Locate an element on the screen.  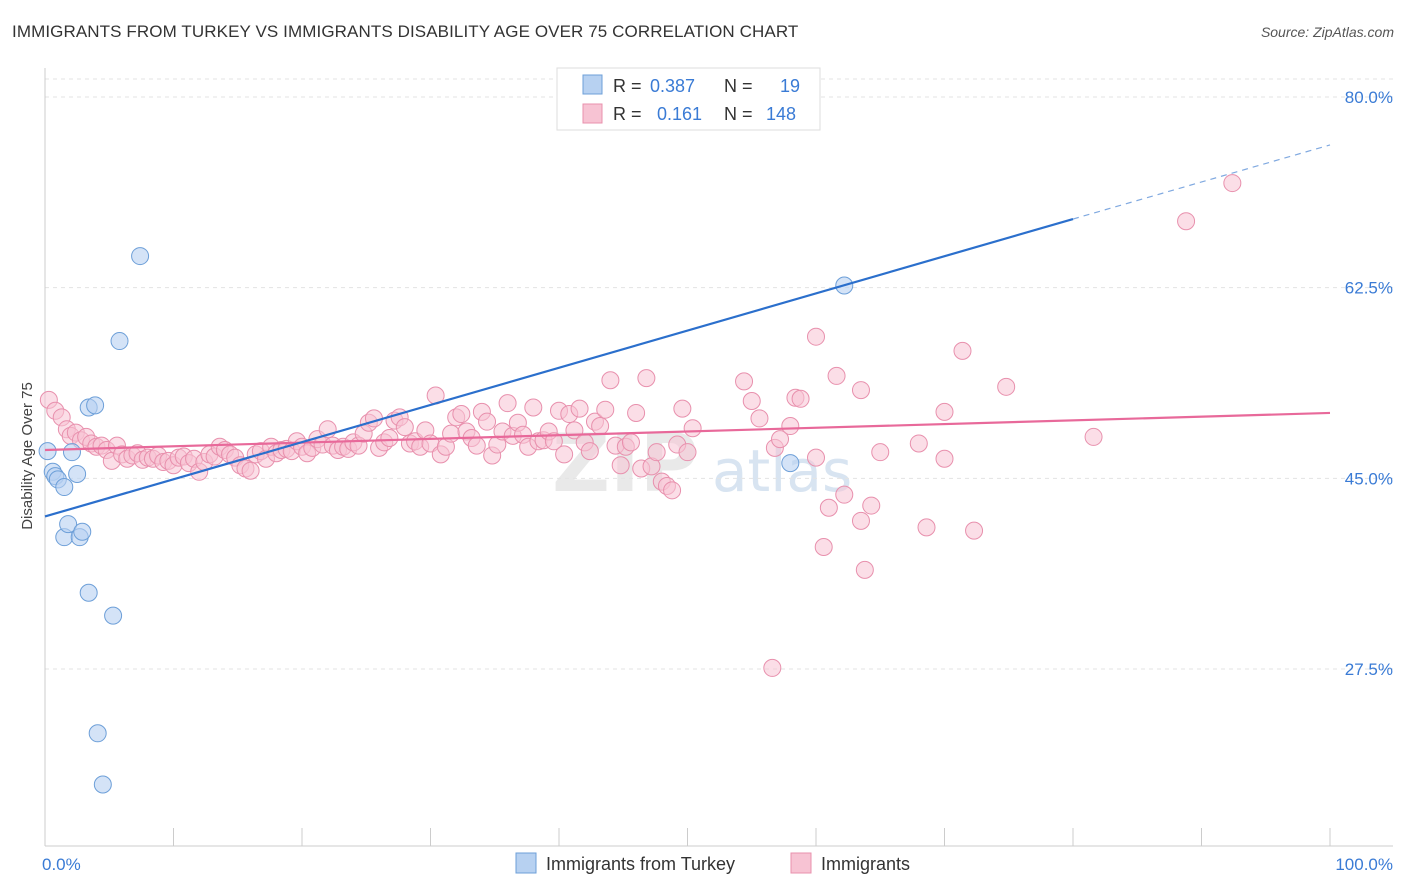
stats-r-value-immigrants: 0.161 is located at coordinates (679, 114).